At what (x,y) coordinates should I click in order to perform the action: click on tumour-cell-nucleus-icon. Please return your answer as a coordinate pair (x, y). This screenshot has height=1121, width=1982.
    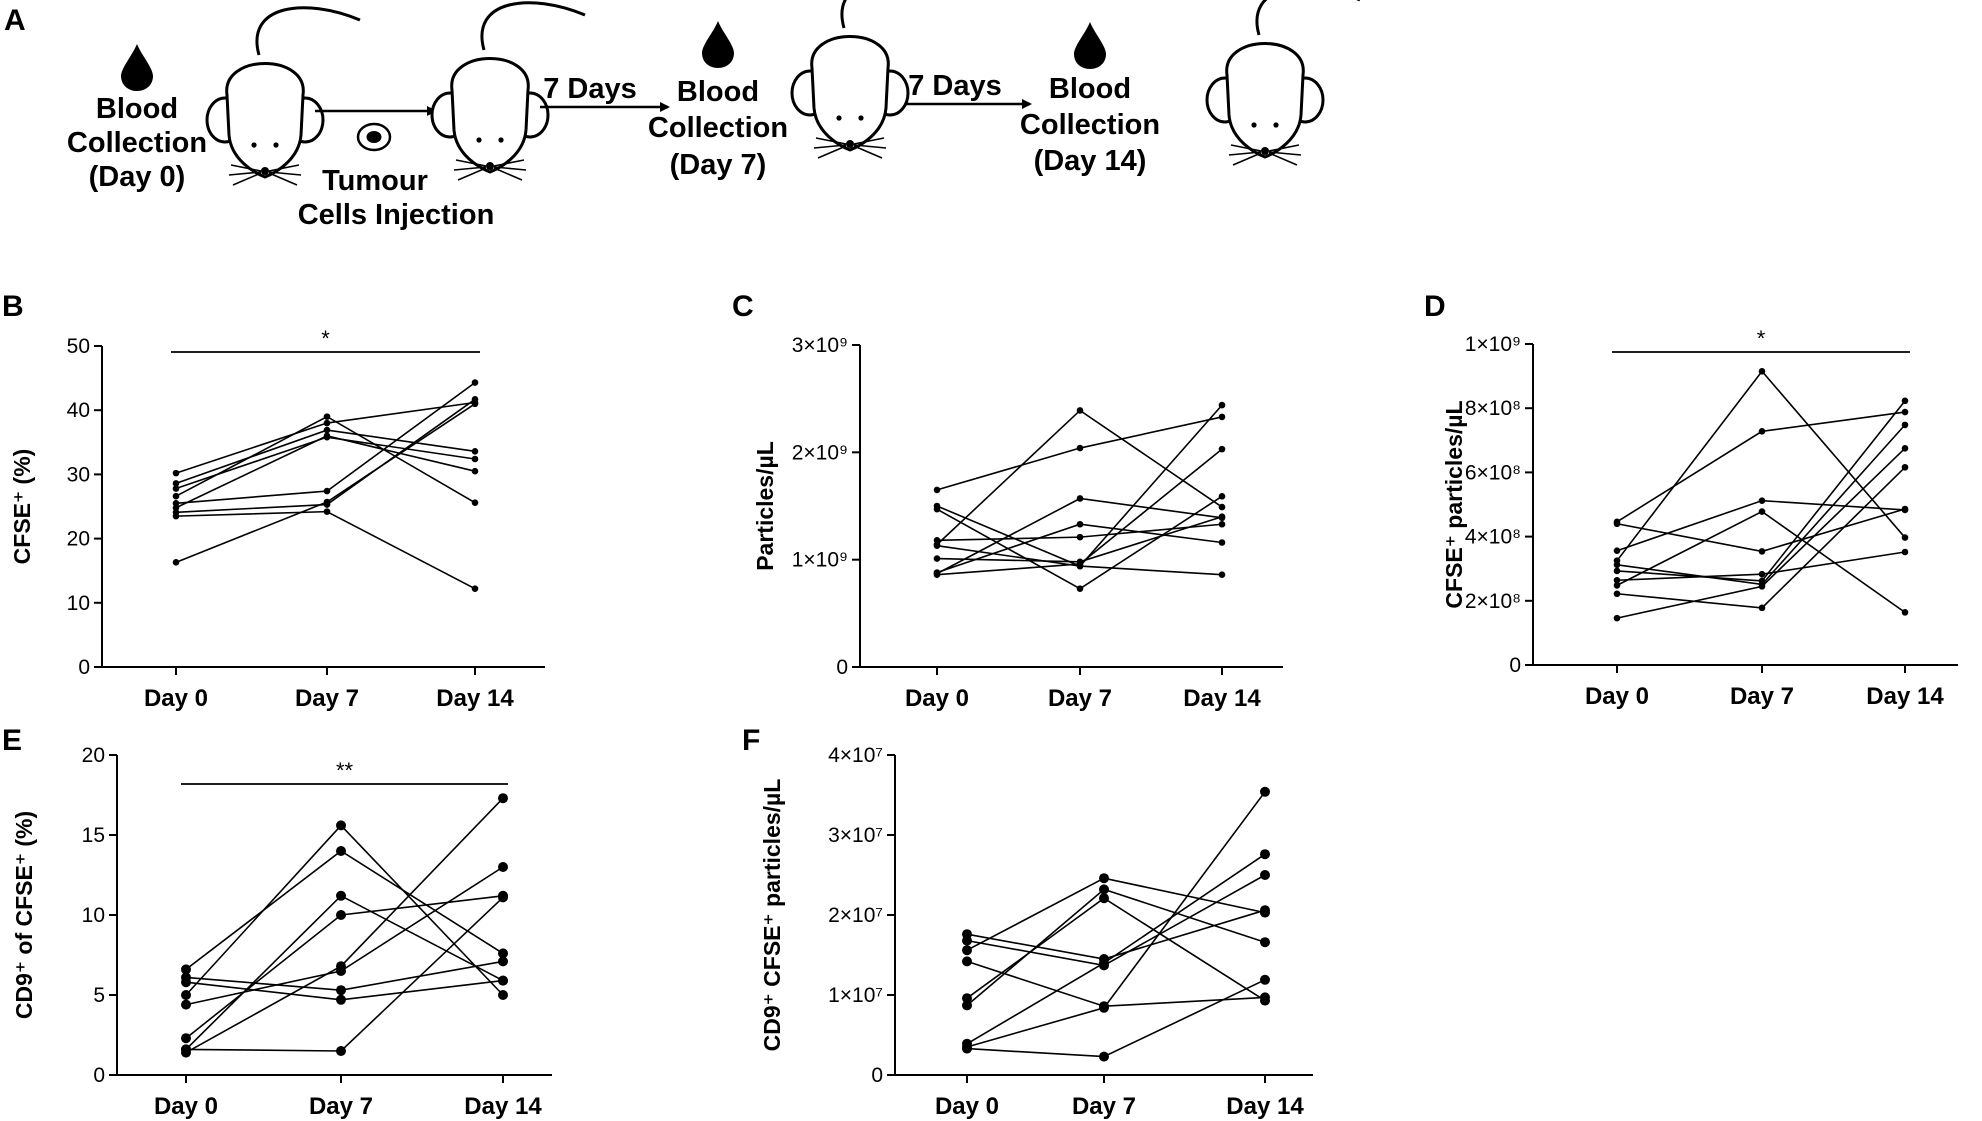
    Looking at the image, I should click on (374, 137).